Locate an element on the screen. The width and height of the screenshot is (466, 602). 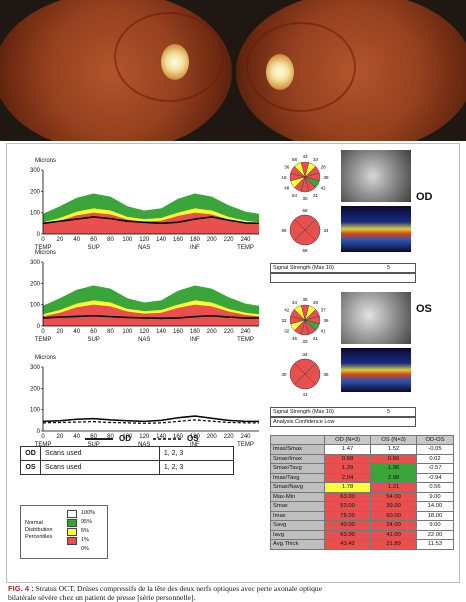
parameter-name: Smax/Imax is located at coordinates (297, 458).